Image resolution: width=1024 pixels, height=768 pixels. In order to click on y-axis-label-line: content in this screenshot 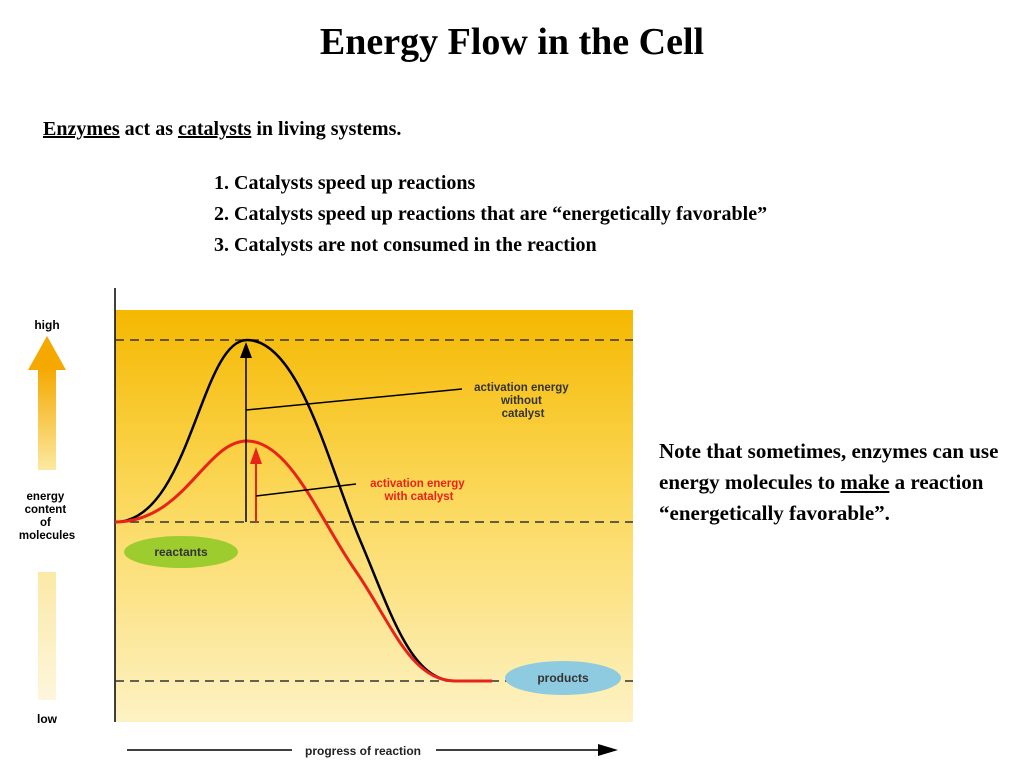, I will do `click(46, 510)`.